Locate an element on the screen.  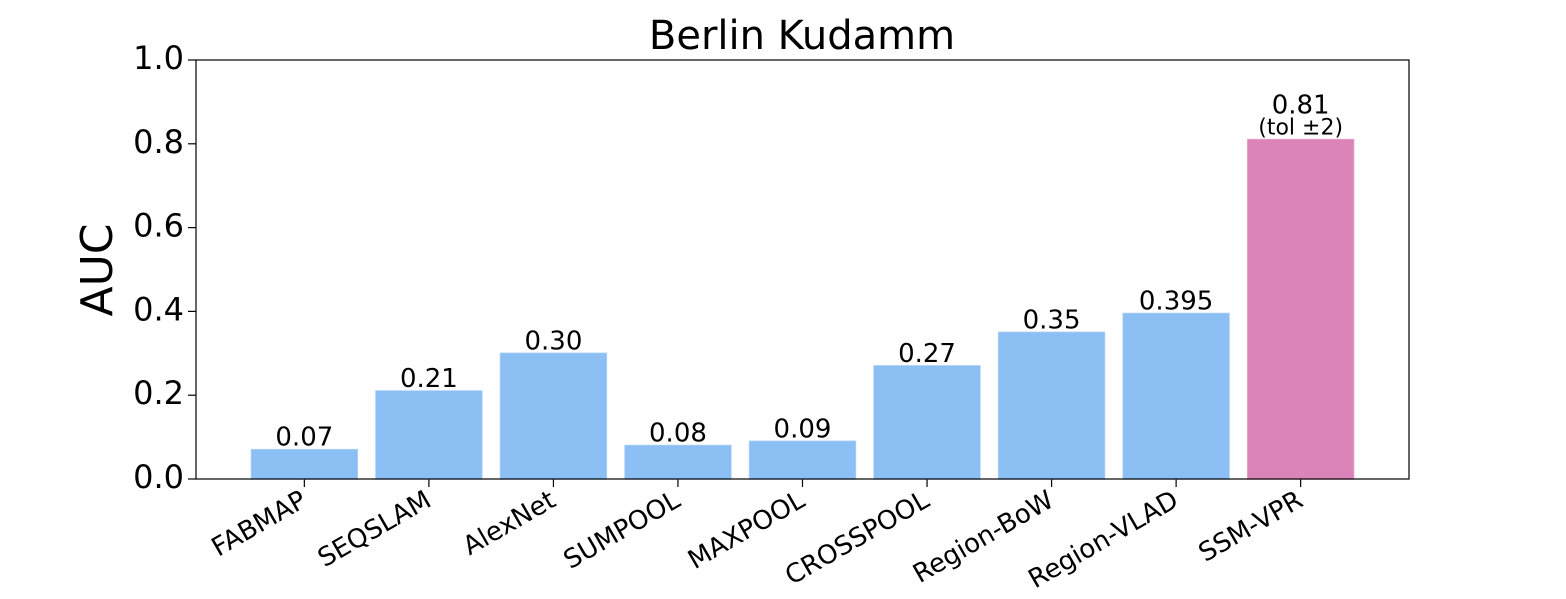
chart-title: Berlin Kudamm is located at coordinates (802, 36).